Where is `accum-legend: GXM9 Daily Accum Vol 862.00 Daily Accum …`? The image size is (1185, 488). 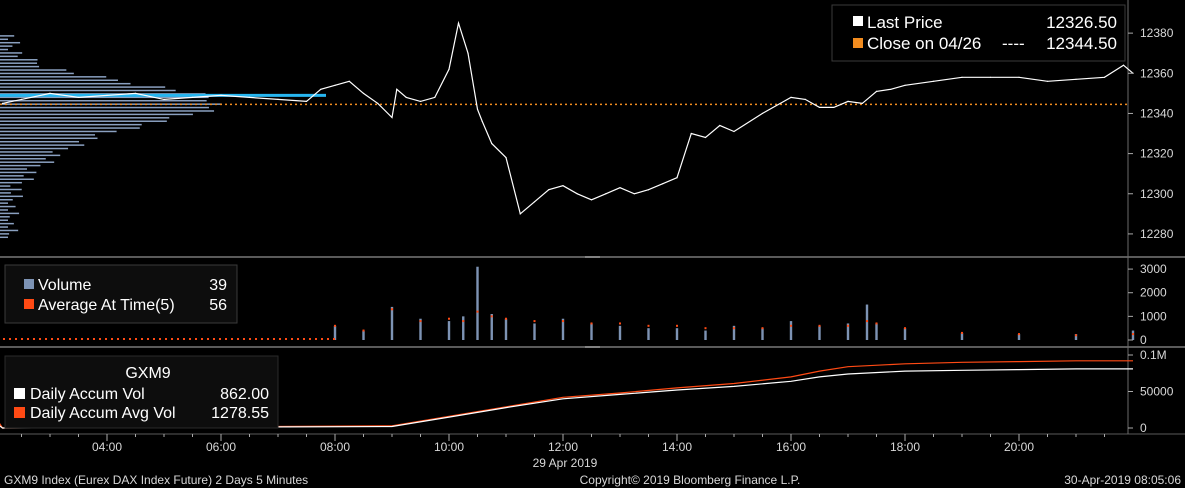 accum-legend: GXM9 Daily Accum Vol 862.00 Daily Accum … is located at coordinates (141, 392).